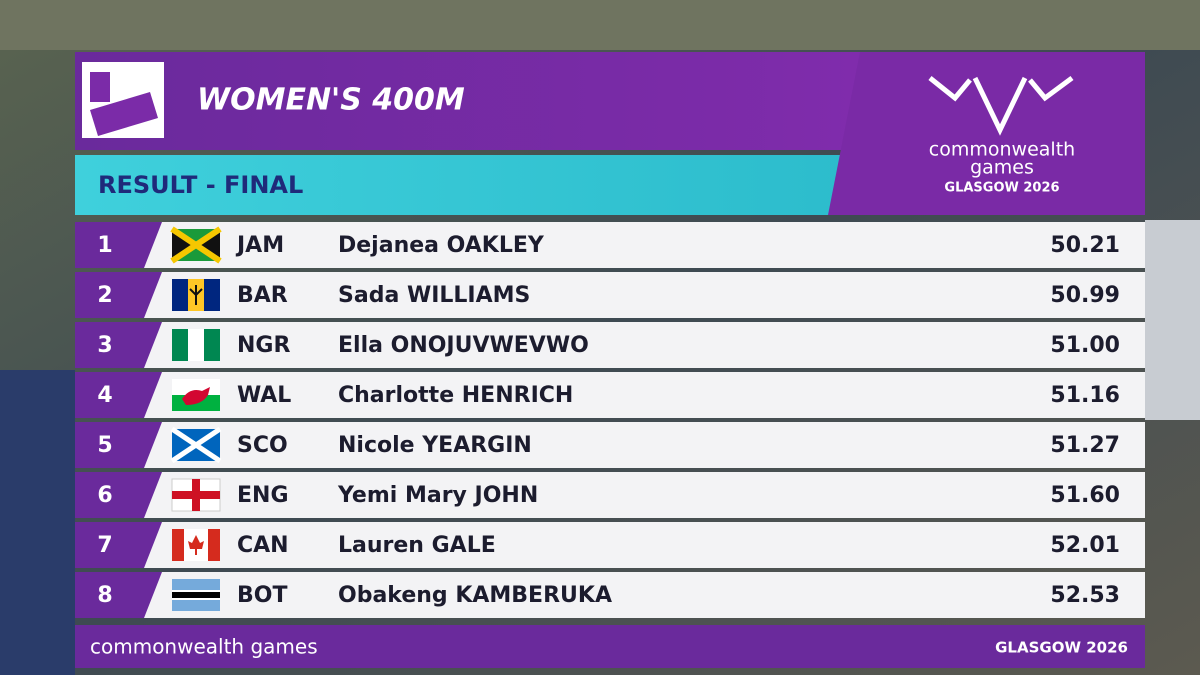 The width and height of the screenshot is (1200, 675). Describe the element at coordinates (264, 395) in the screenshot. I see `country-code: WAL` at that location.